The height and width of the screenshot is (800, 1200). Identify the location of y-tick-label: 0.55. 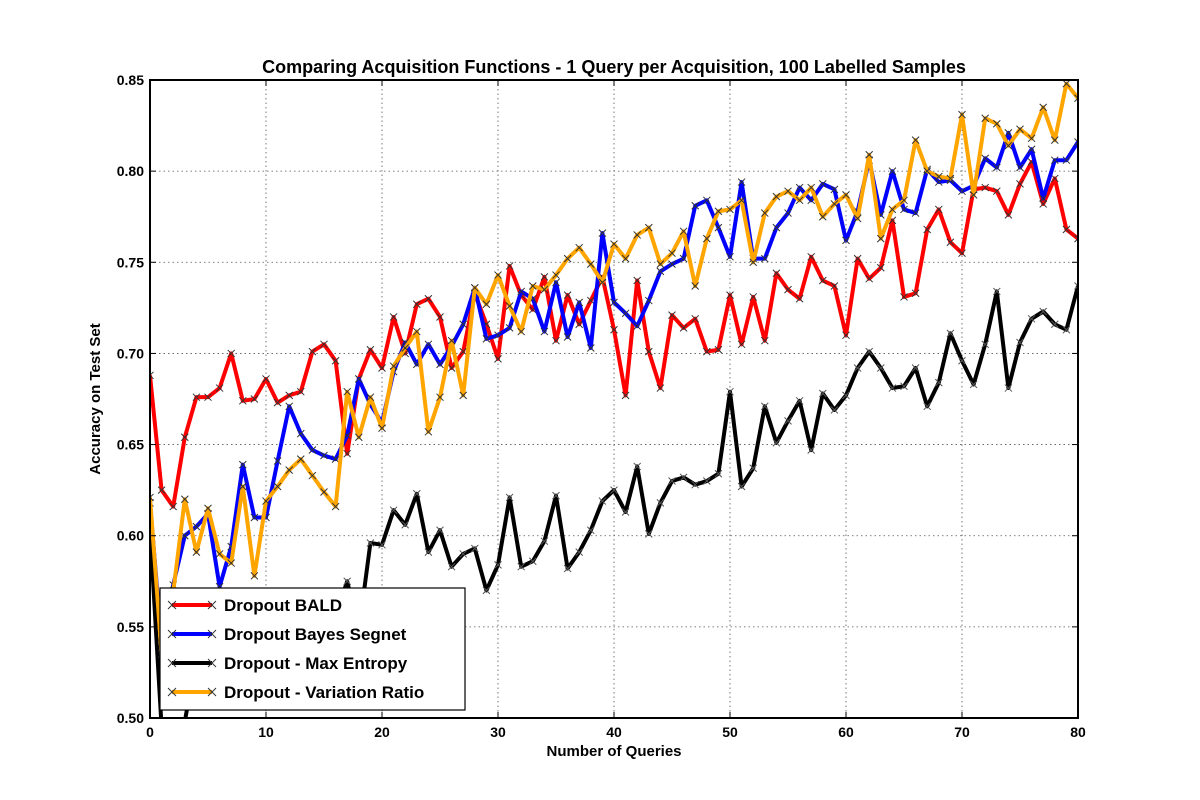
(130, 627).